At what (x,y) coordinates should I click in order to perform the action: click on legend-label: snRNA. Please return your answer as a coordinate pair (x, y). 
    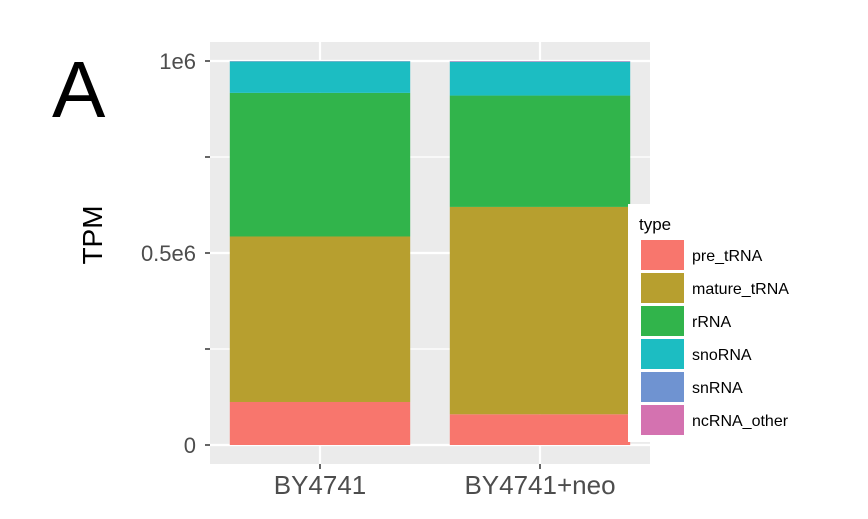
    Looking at the image, I should click on (717, 388).